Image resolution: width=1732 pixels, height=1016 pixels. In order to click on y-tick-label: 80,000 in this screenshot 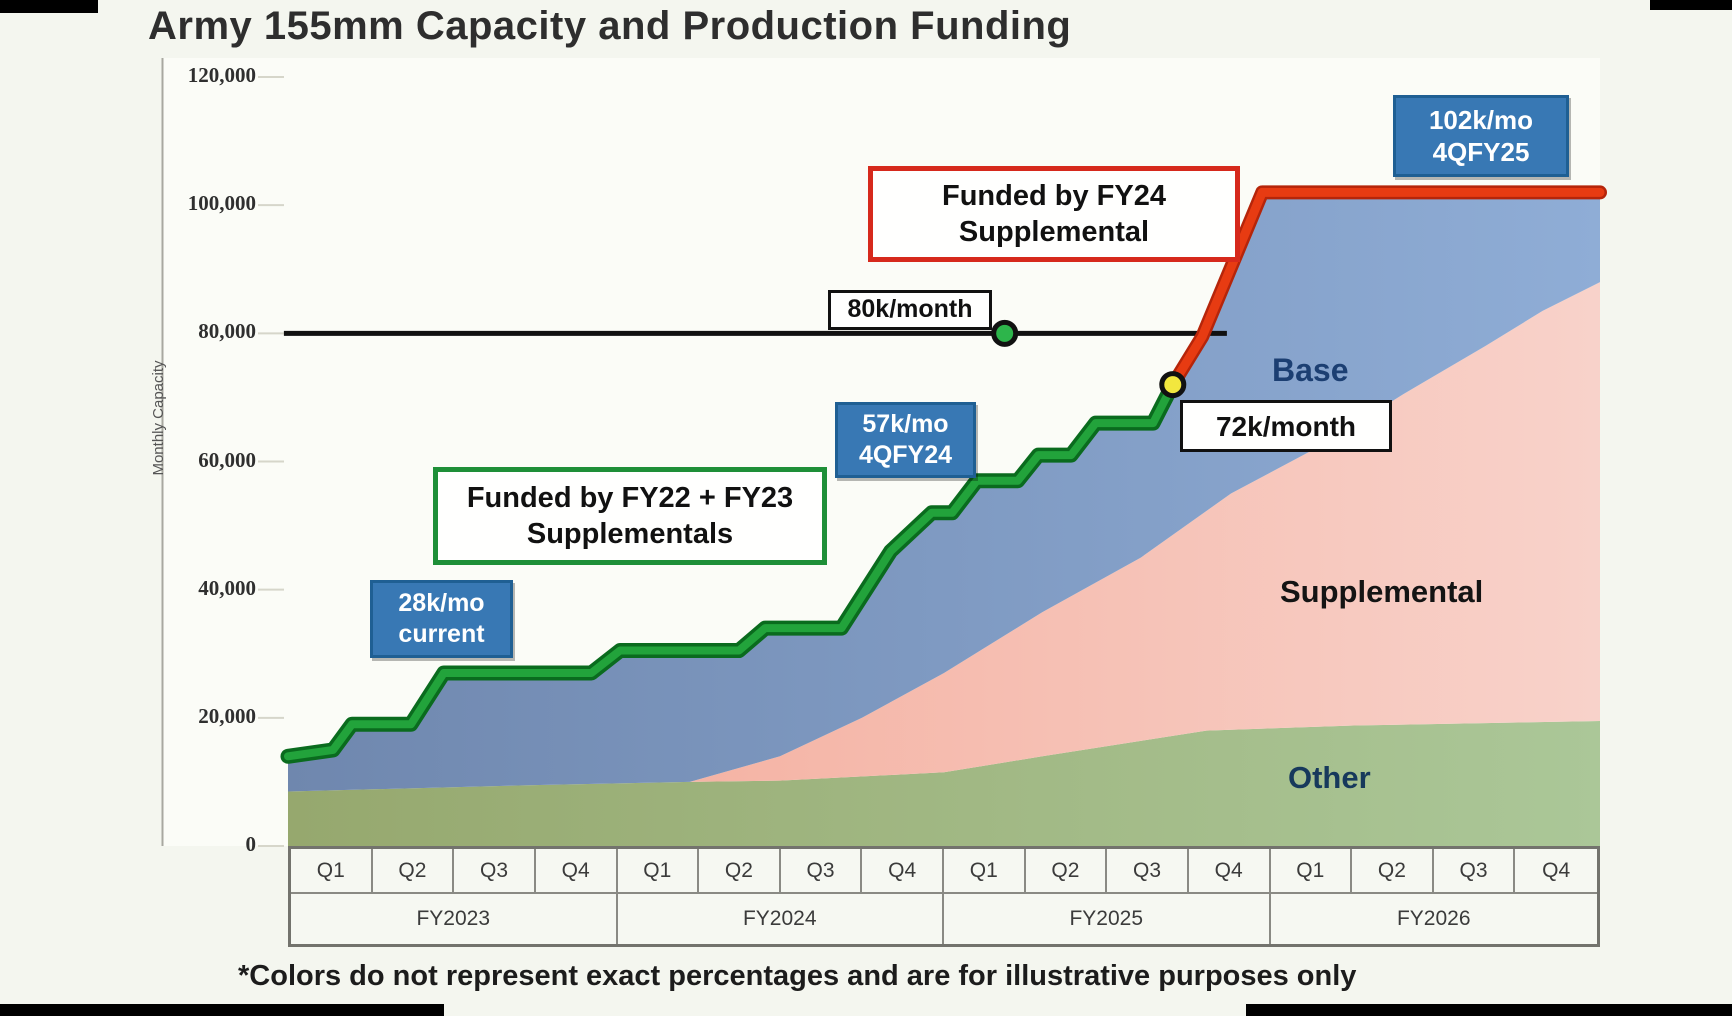, I will do `click(227, 331)`.